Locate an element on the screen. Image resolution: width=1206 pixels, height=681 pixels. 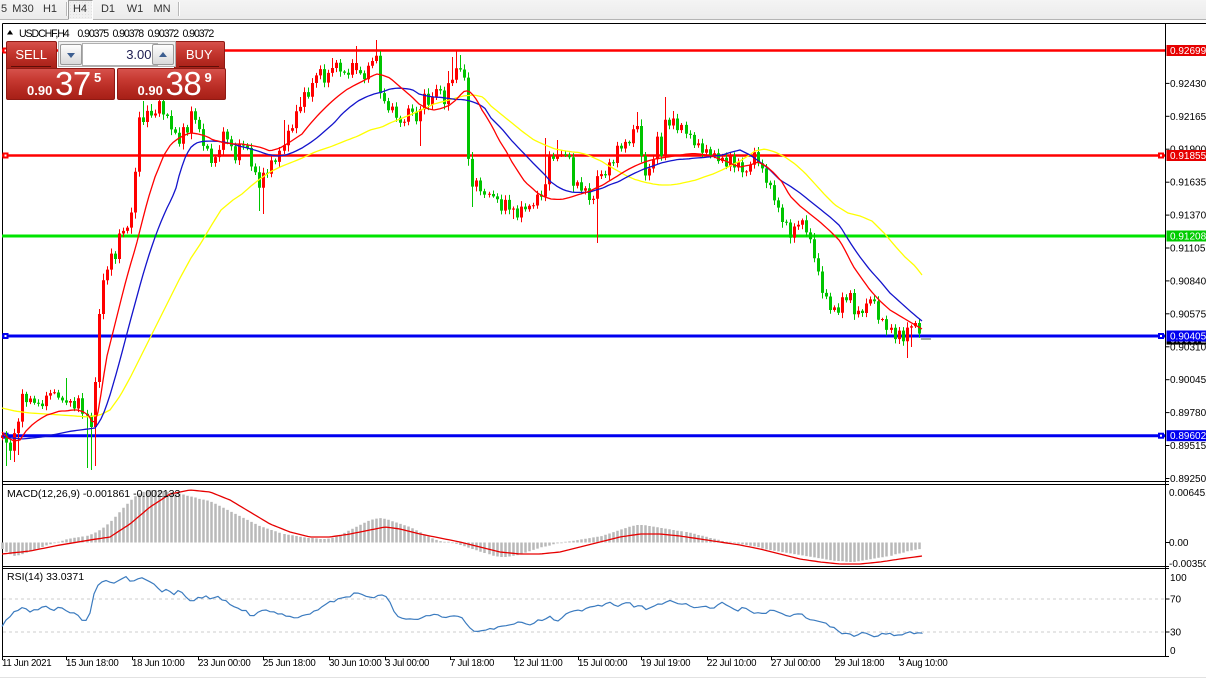
svg-text: 0.90405 is located at coordinates (1188, 337).